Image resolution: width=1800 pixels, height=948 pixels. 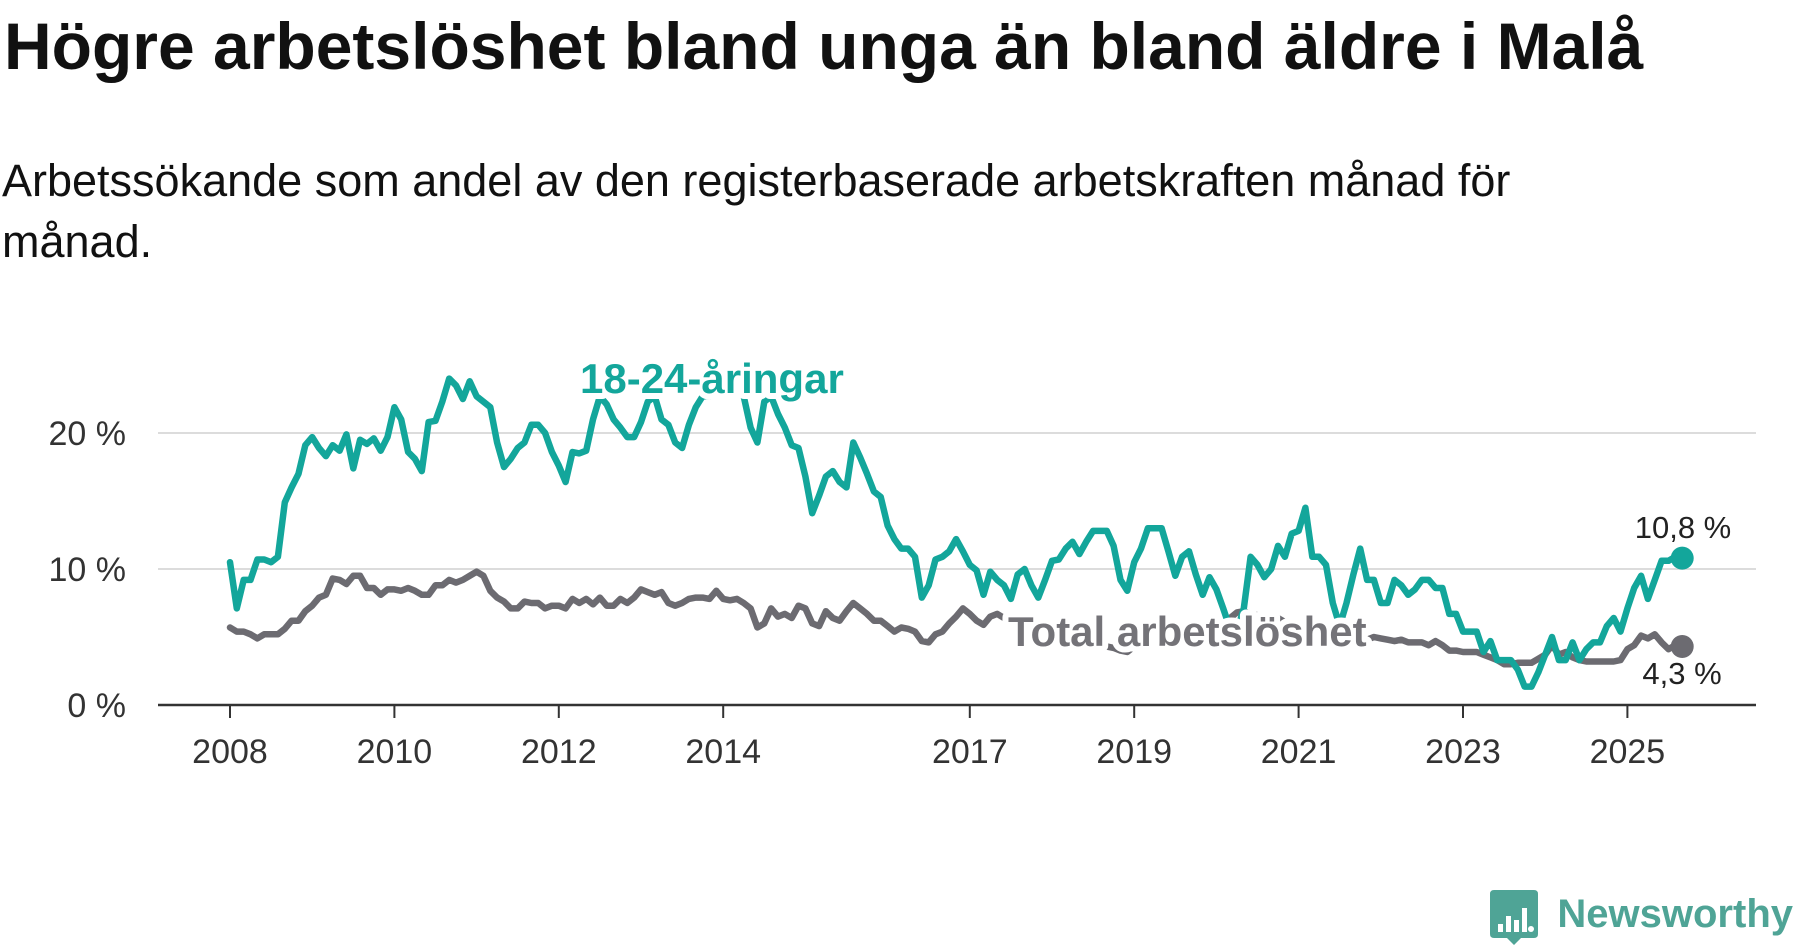 What do you see at coordinates (956, 618) in the screenshot?
I see `series-line-total` at bounding box center [956, 618].